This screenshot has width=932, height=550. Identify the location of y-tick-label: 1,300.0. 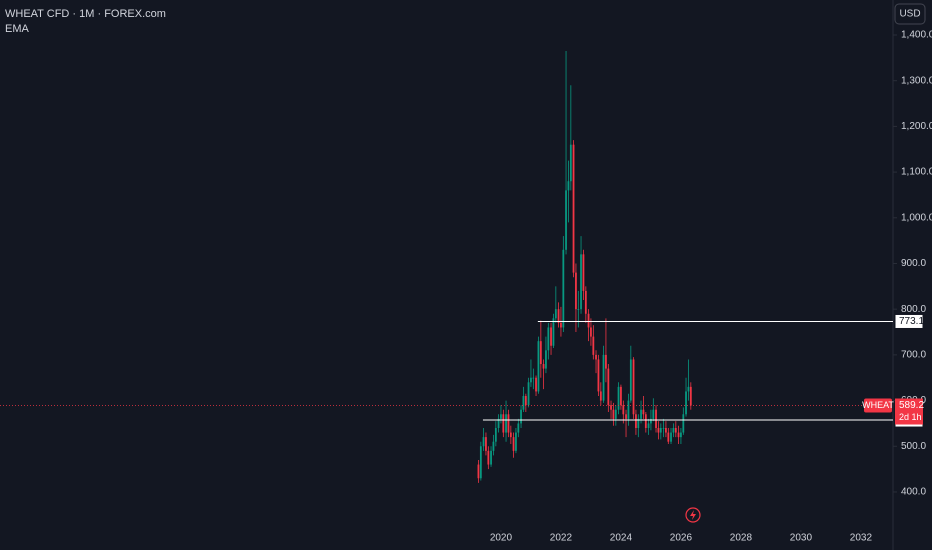
(916, 80).